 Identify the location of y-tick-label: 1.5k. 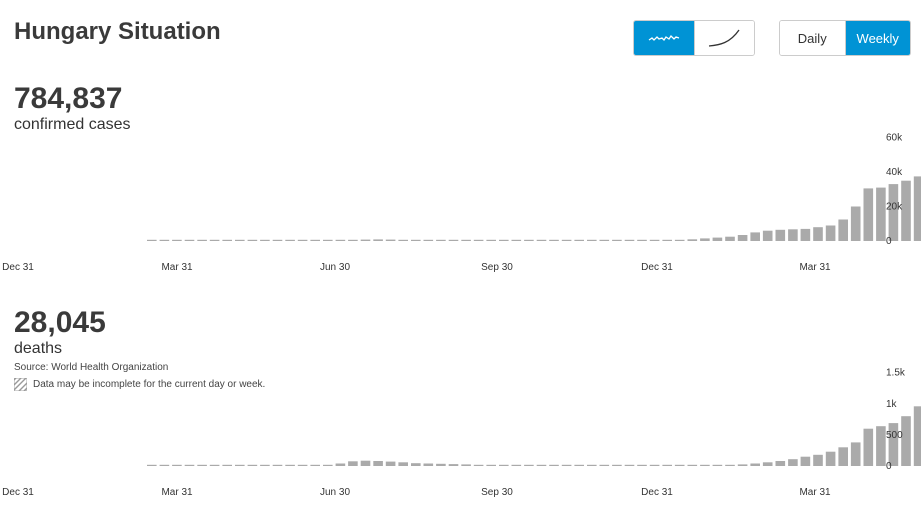
(896, 373).